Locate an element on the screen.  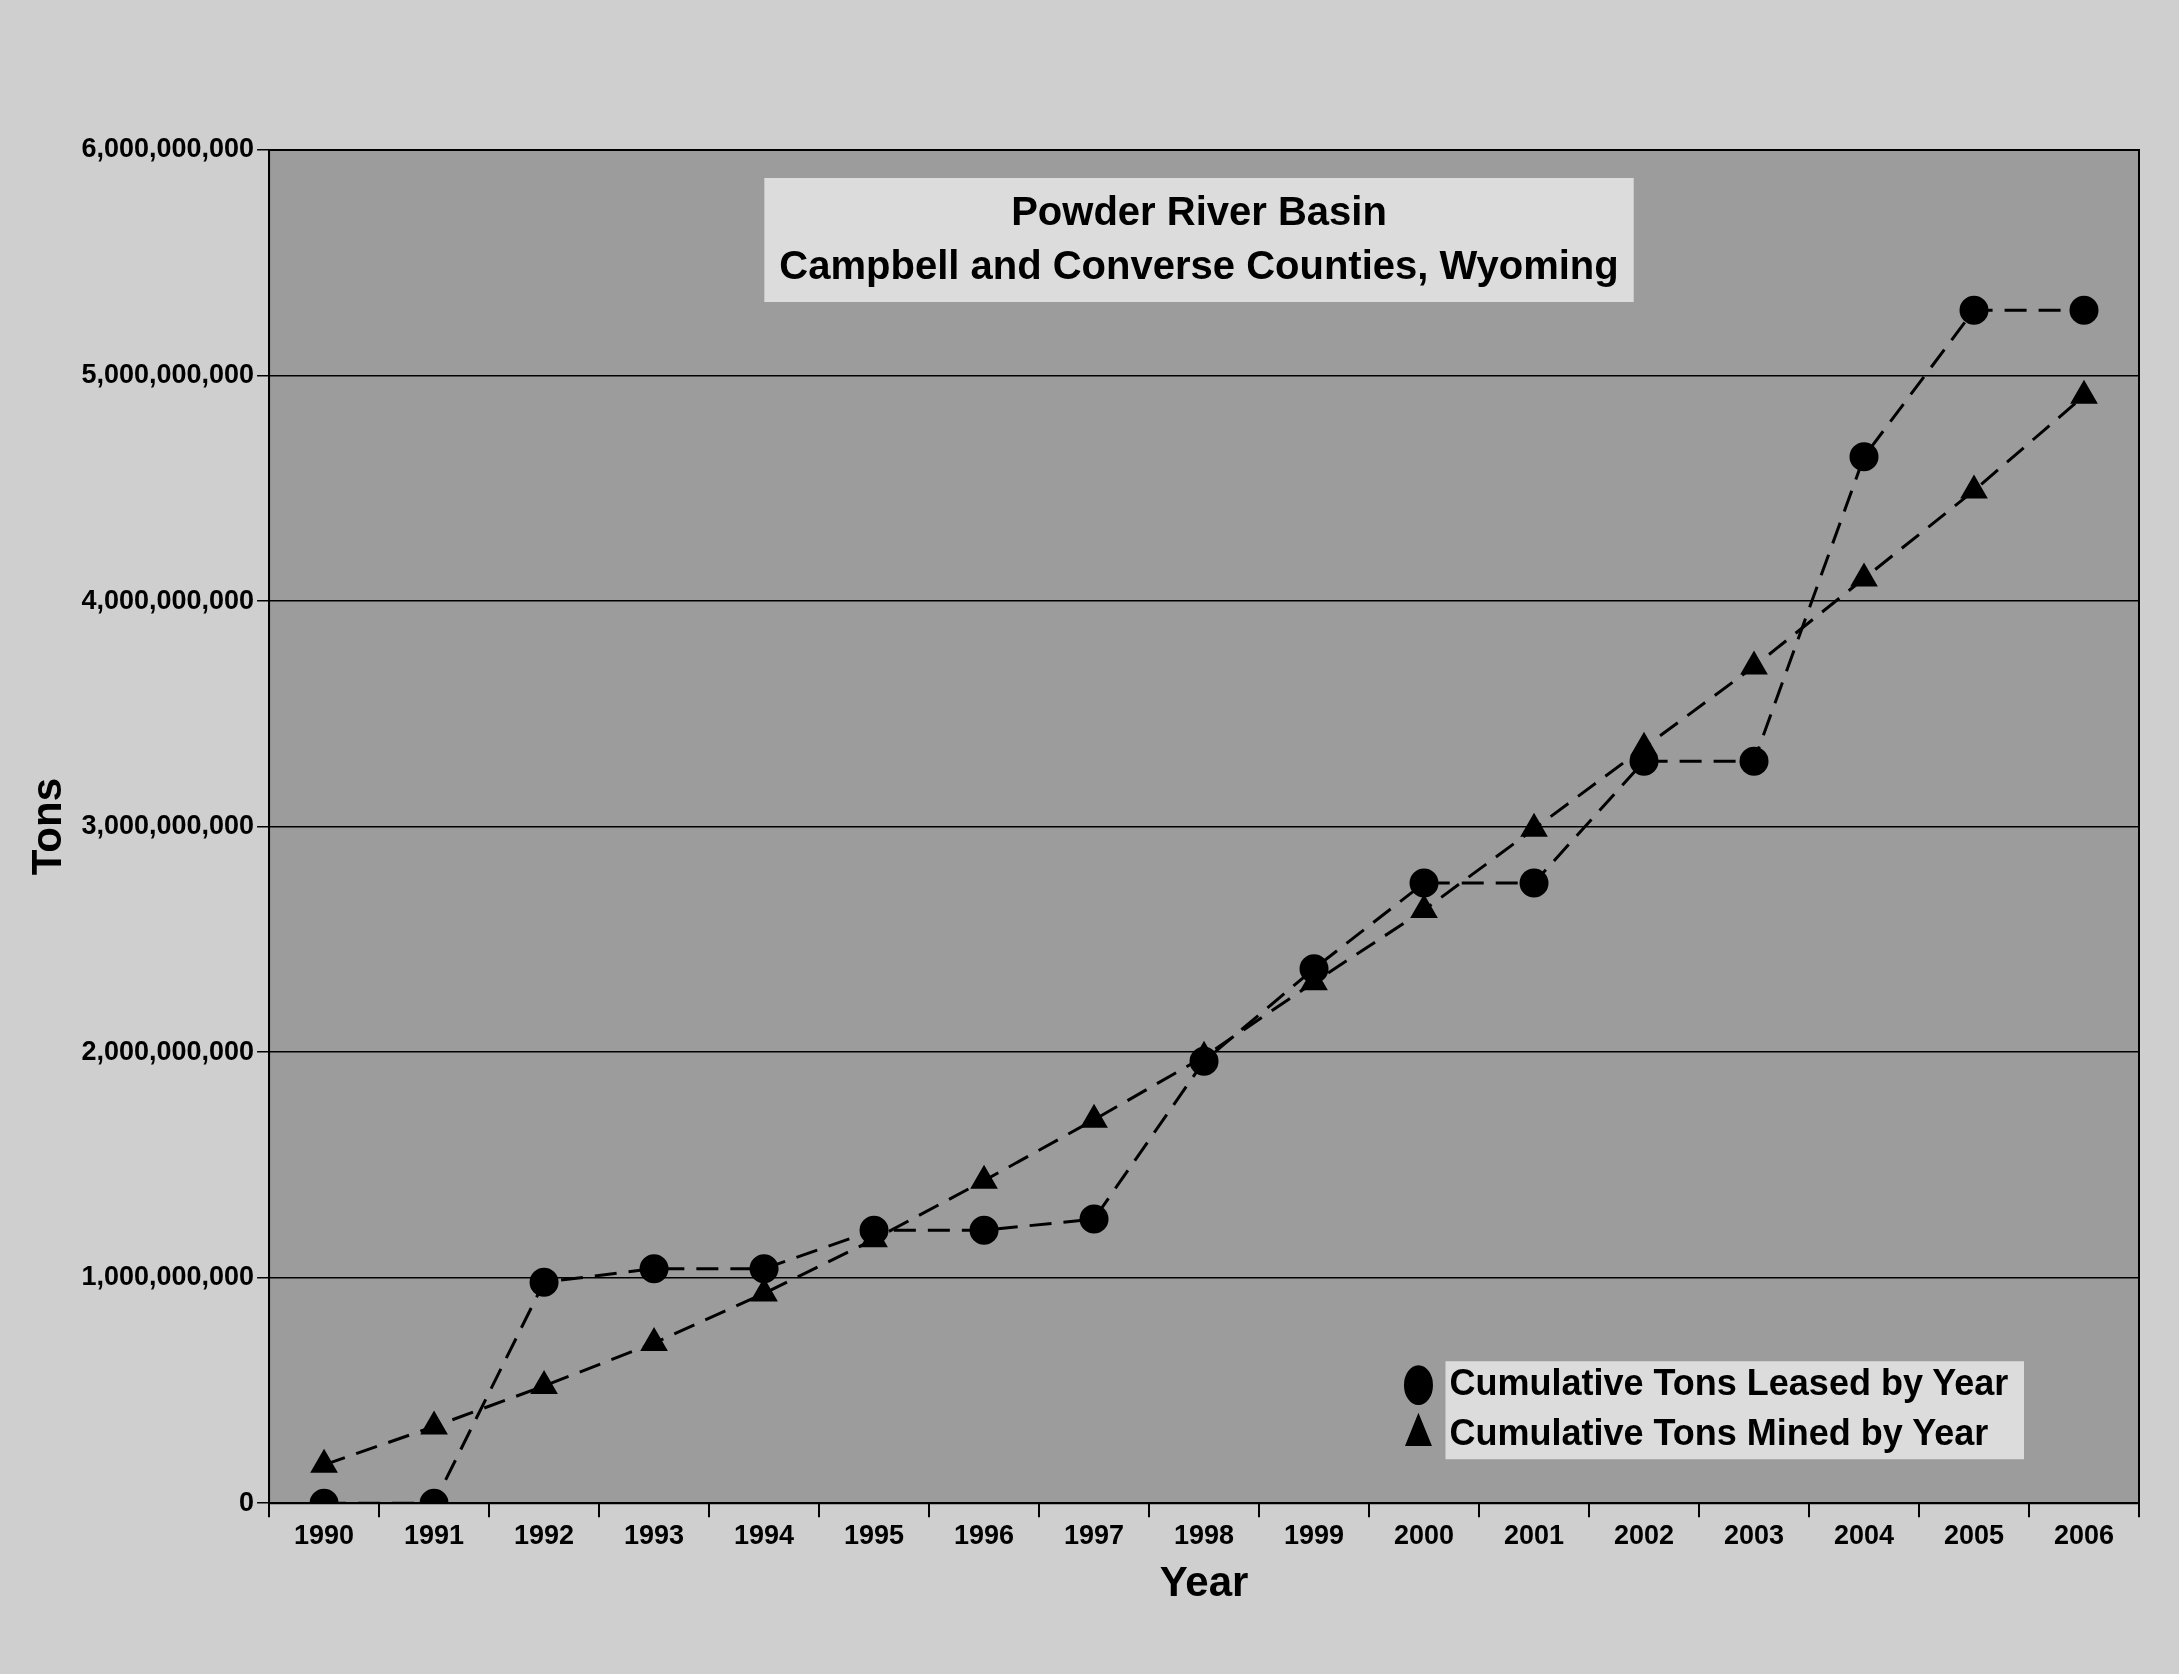
y-tick-label: 0 is located at coordinates (247, 1501).